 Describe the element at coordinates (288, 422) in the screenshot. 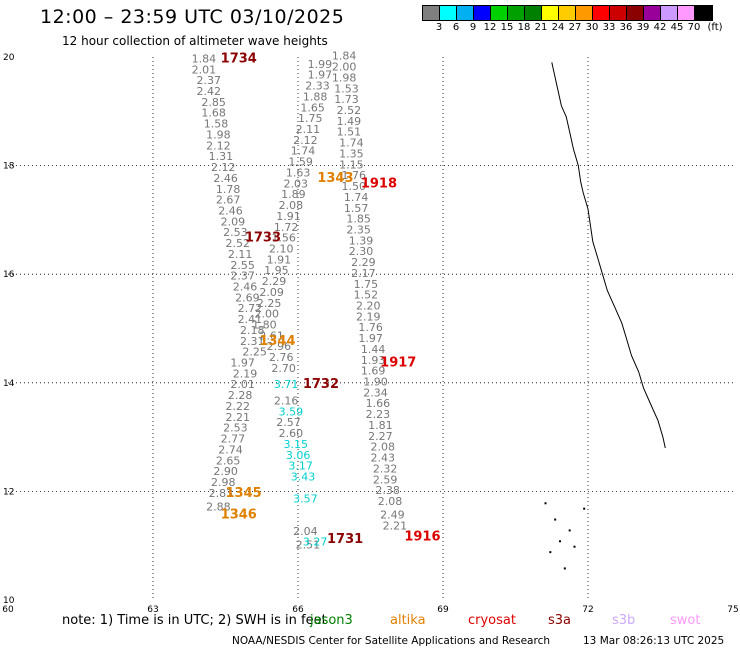

I see `wave-height-value: 2.57` at that location.